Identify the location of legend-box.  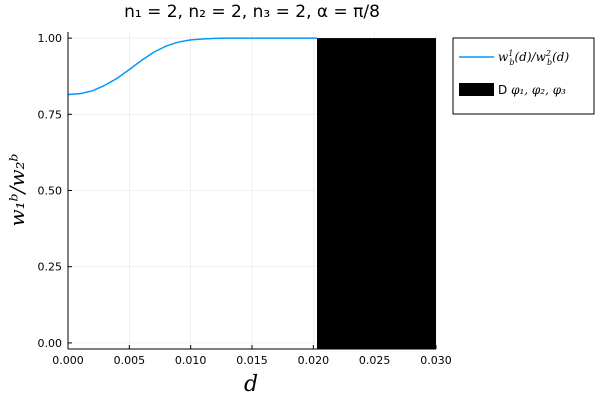
(523, 76).